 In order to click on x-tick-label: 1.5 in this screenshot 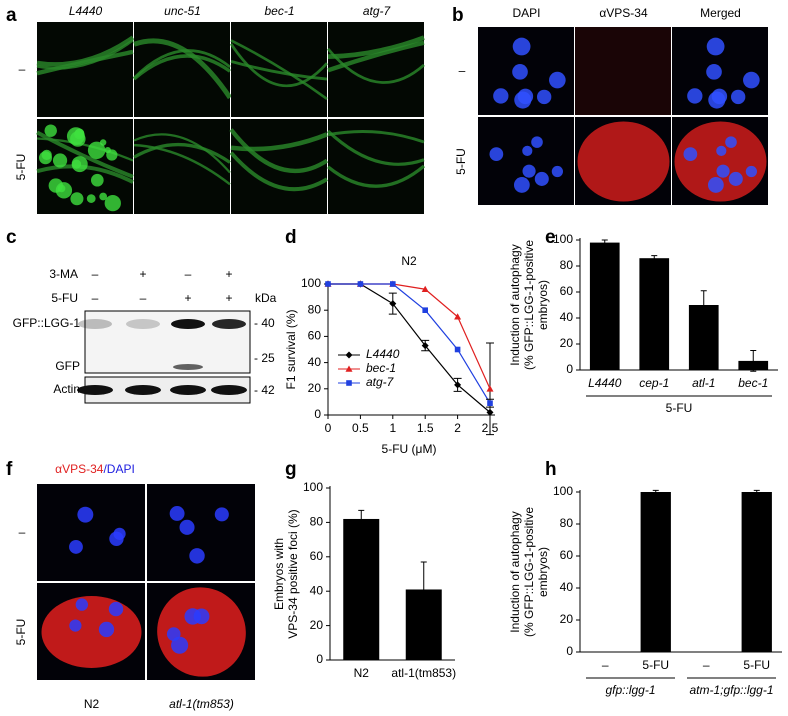, I will do `click(425, 428)`.